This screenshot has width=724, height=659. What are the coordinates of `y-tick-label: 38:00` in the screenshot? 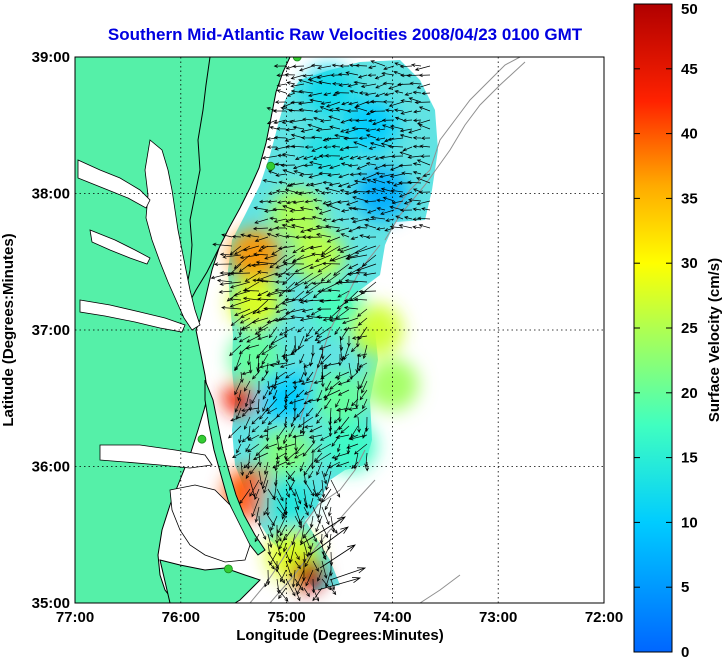 It's located at (51, 194).